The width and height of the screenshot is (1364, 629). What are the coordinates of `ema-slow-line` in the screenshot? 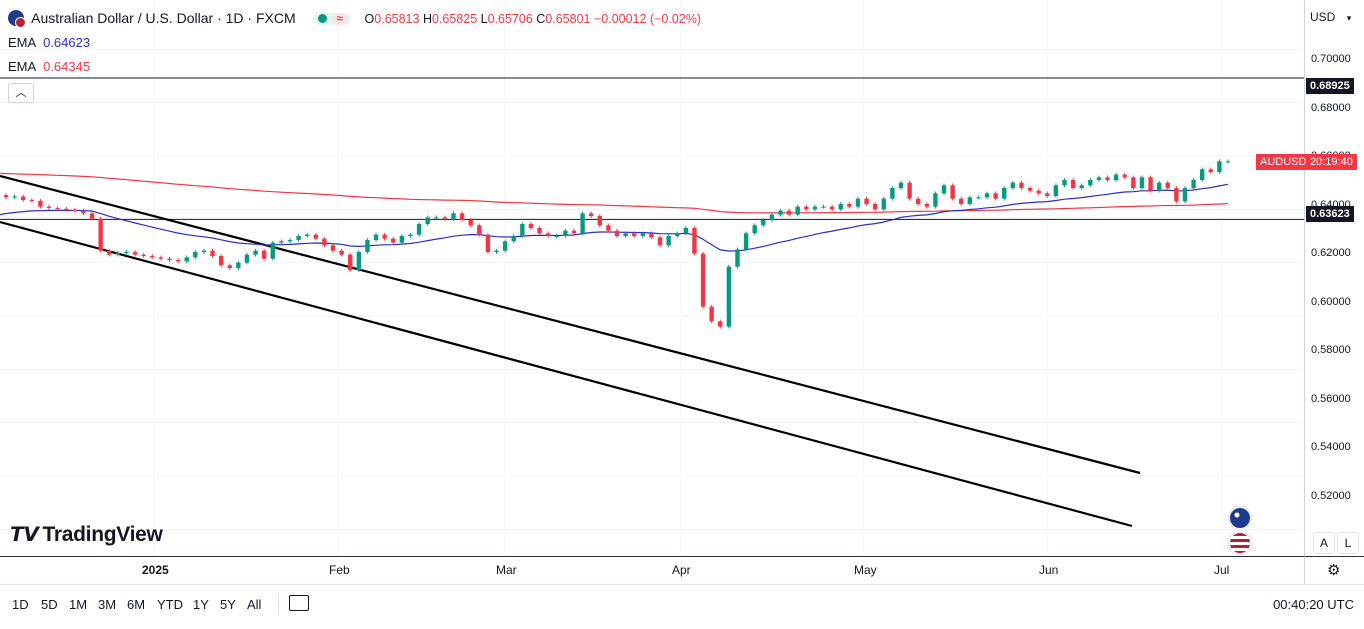 It's located at (614, 193).